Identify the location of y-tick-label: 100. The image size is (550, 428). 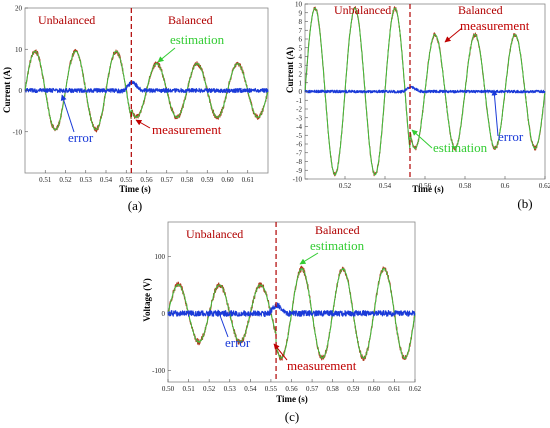
(160, 257).